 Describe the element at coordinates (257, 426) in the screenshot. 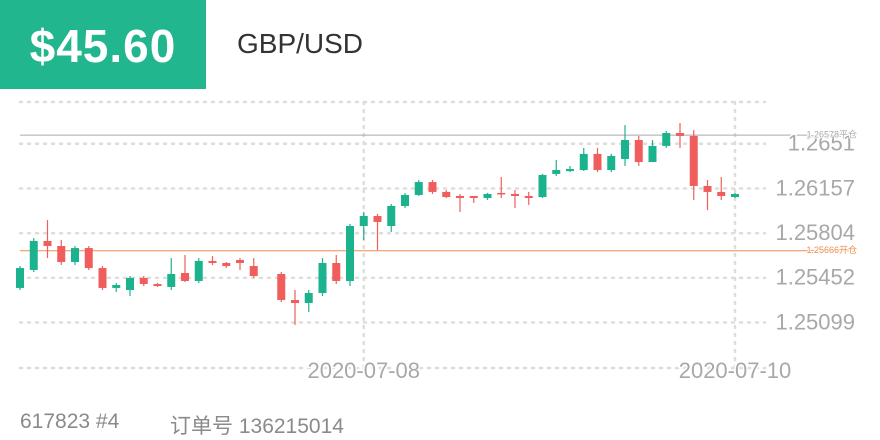

I see `order: 订单号 136215014` at that location.